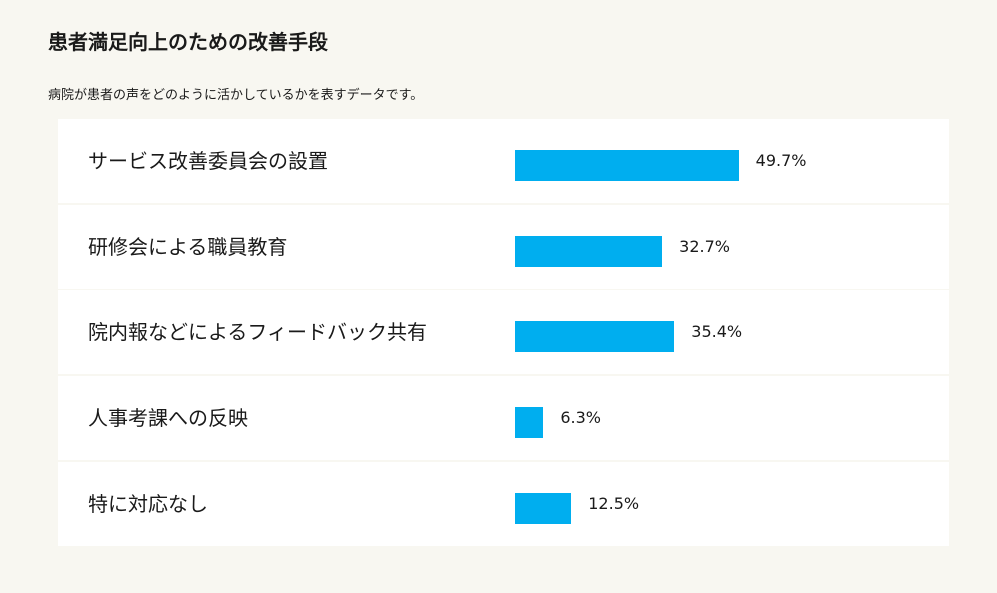 The image size is (997, 593). I want to click on value-label: 35.4%, so click(717, 332).